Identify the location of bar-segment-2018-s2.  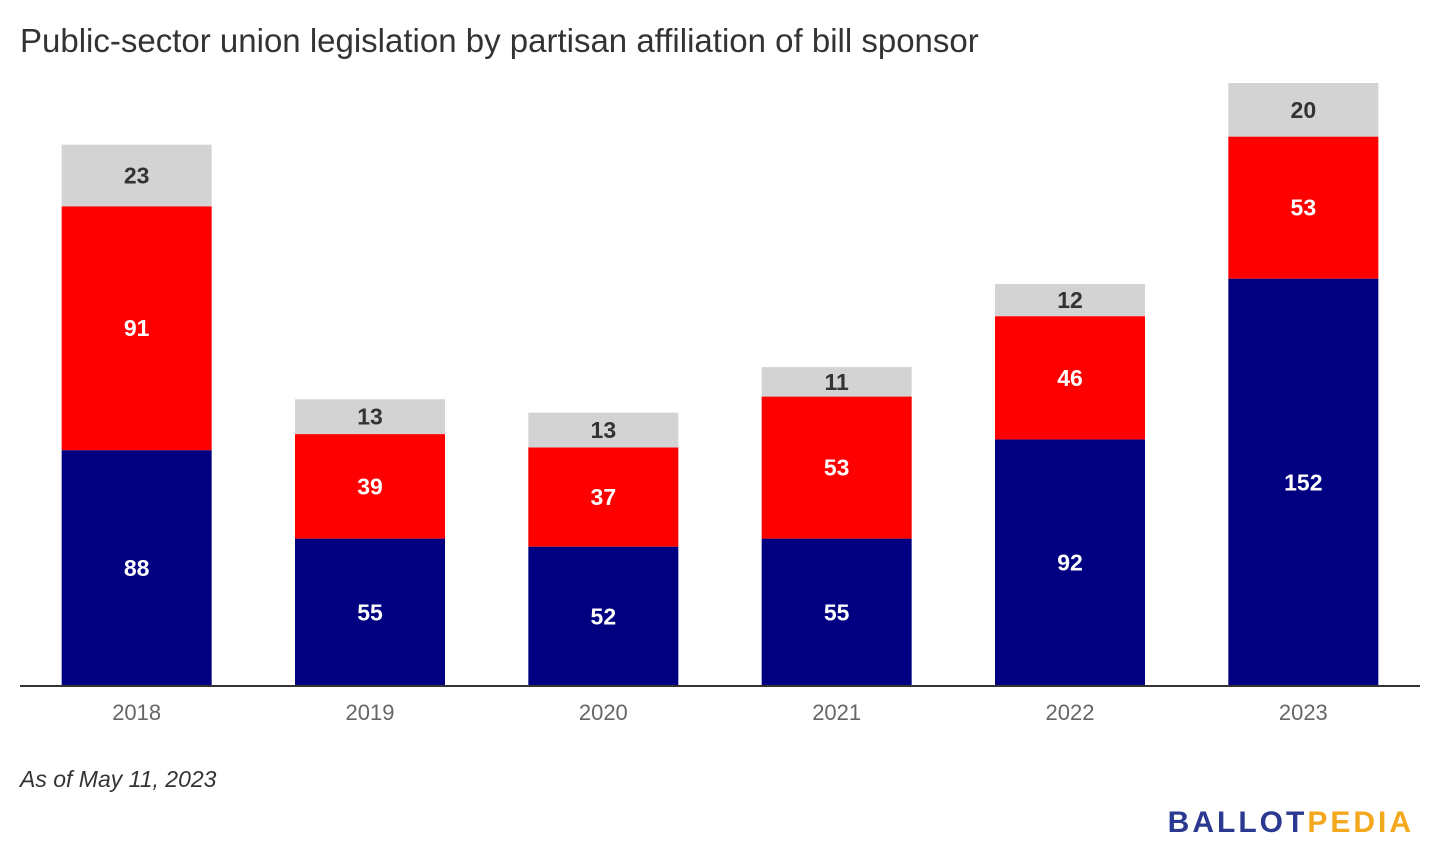
(136, 175).